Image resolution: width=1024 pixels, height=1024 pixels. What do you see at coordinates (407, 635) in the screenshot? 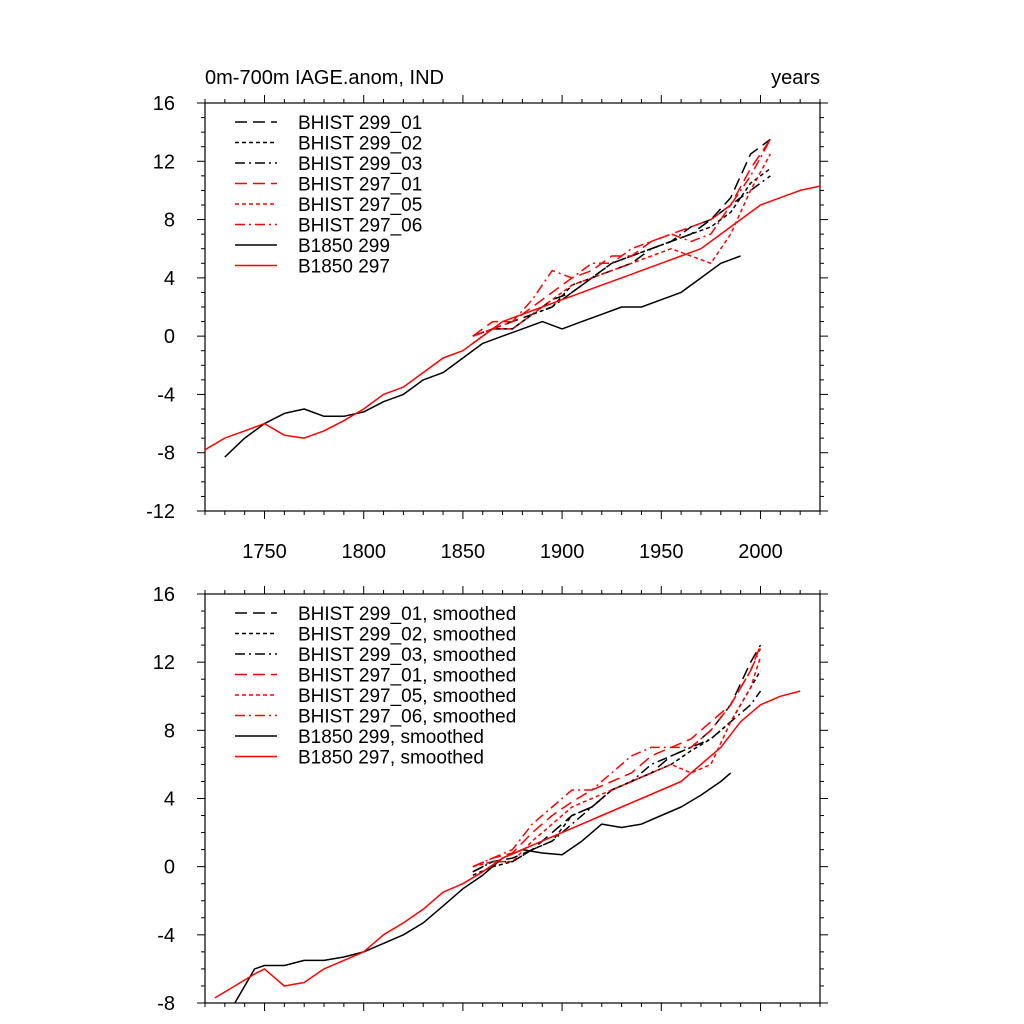
I see `legend-label: BHIST 299_02, smoothed` at bounding box center [407, 635].